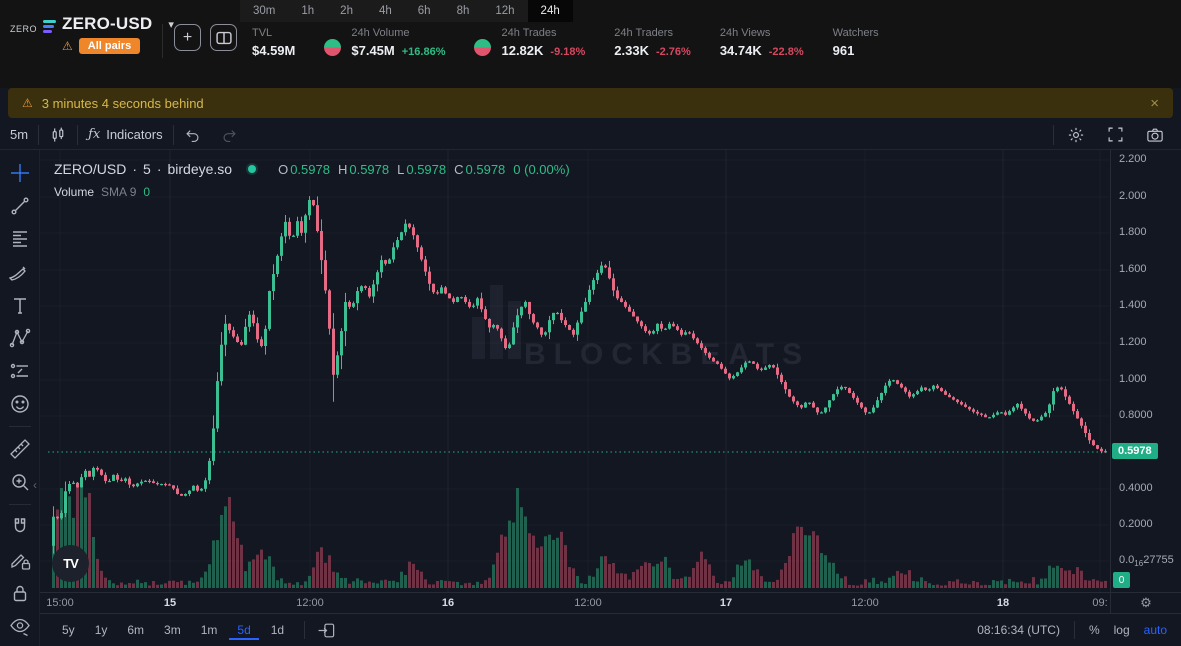 This screenshot has width=1181, height=646. I want to click on percent-scale-button: %, so click(1094, 630).